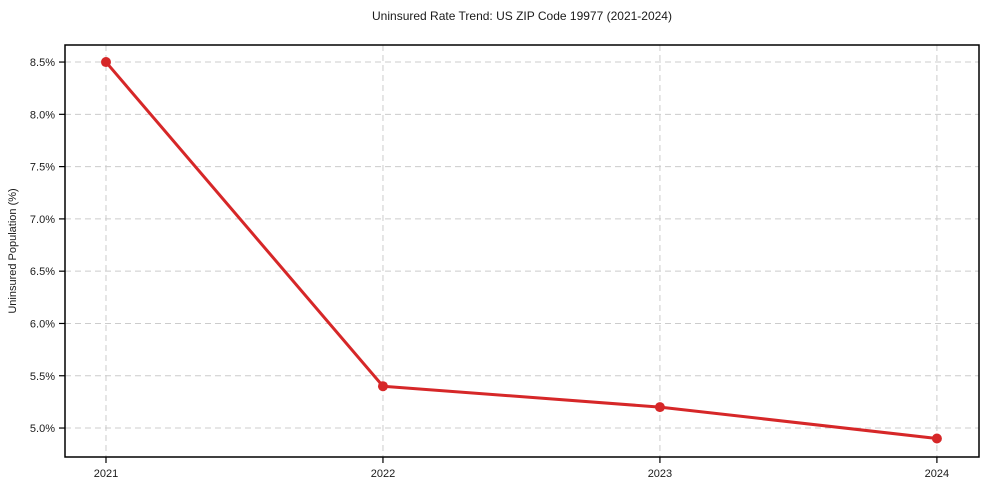 The width and height of the screenshot is (989, 490). Describe the element at coordinates (42, 429) in the screenshot. I see `y-tick-label: 5.0%` at that location.